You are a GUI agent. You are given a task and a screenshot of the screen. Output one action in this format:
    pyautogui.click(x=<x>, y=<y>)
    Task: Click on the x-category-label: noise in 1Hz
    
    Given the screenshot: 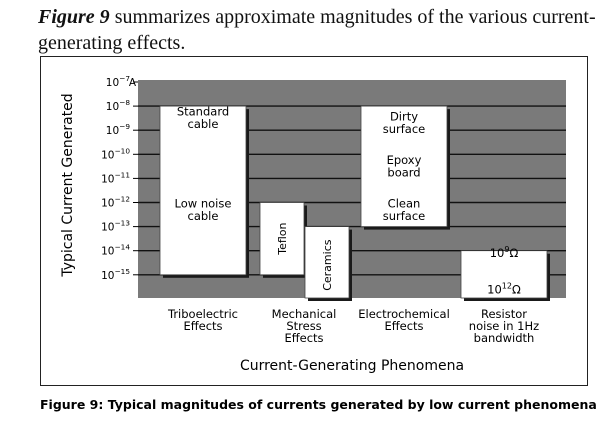 What is the action you would take?
    pyautogui.click(x=504, y=326)
    